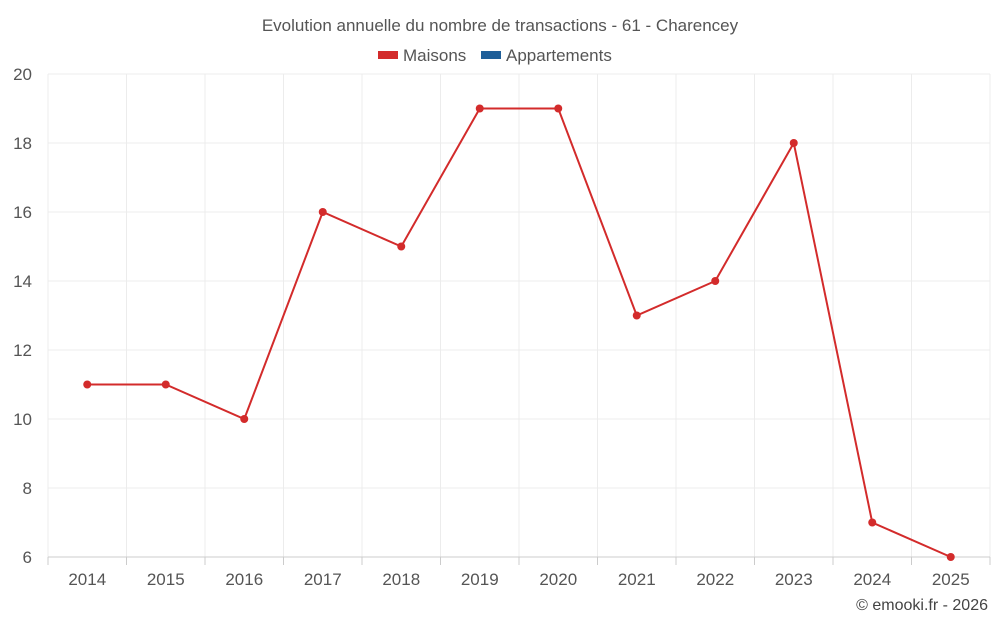 The height and width of the screenshot is (625, 1000). I want to click on data-point-maisons-2018, so click(401, 246).